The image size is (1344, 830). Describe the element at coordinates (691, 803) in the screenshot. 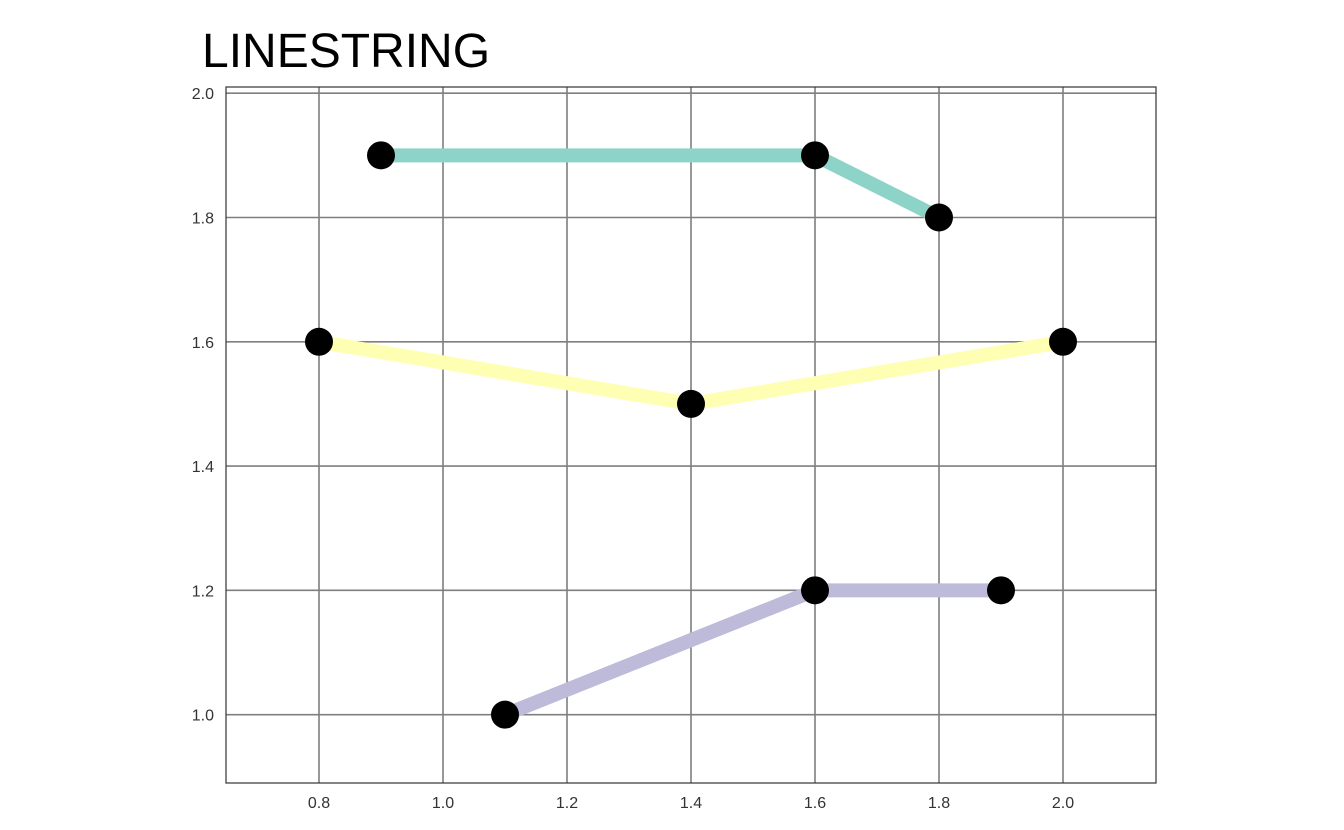

I see `x-tick-label: 1.4` at that location.